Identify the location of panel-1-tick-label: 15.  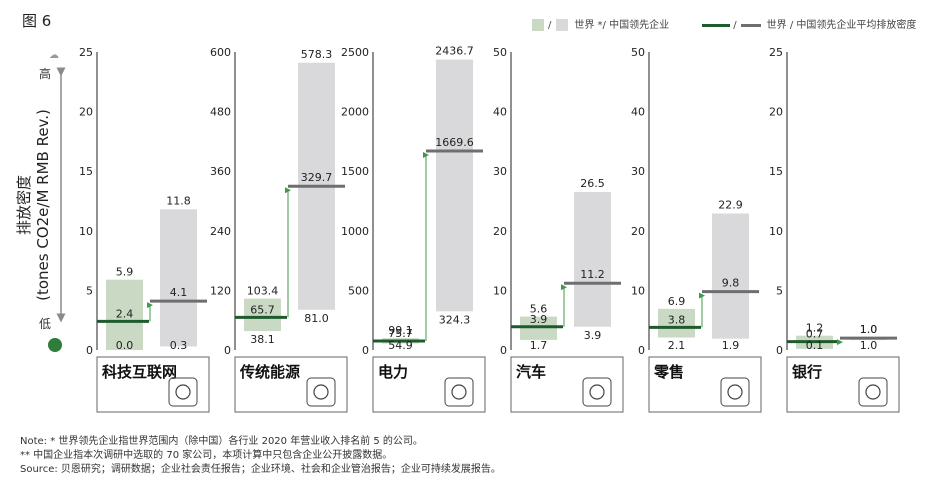
(86, 171).